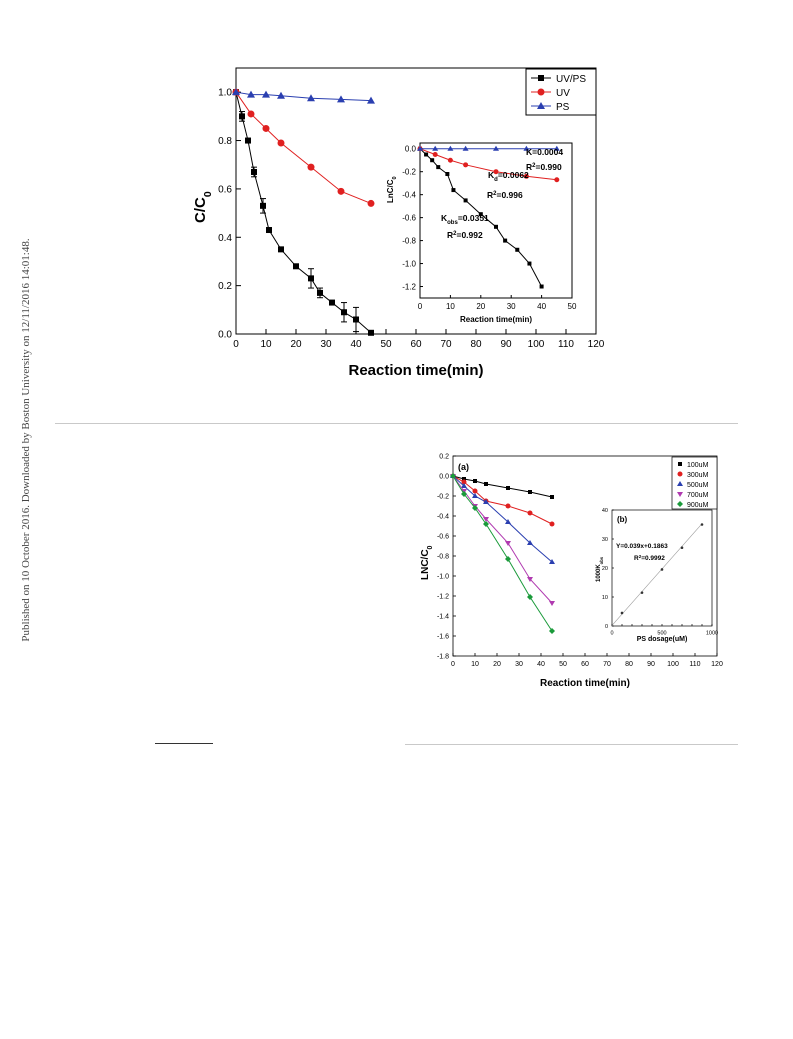 The width and height of the screenshot is (793, 1039). Describe the element at coordinates (236, 344) in the screenshot. I see `c1-xtick-label: 0` at that location.